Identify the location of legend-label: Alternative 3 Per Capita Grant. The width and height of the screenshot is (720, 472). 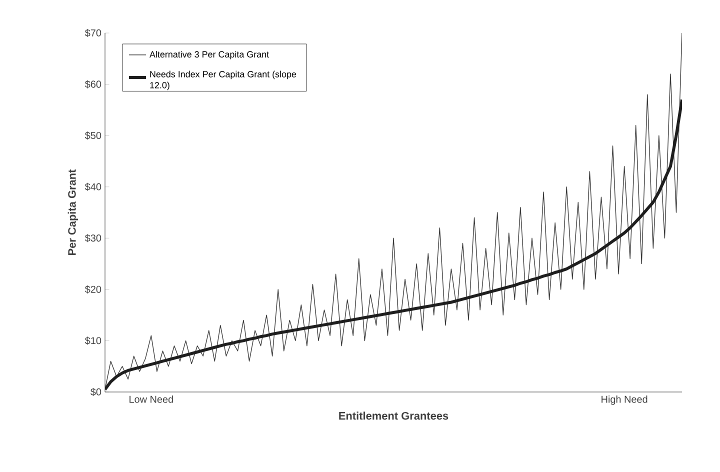
(209, 55).